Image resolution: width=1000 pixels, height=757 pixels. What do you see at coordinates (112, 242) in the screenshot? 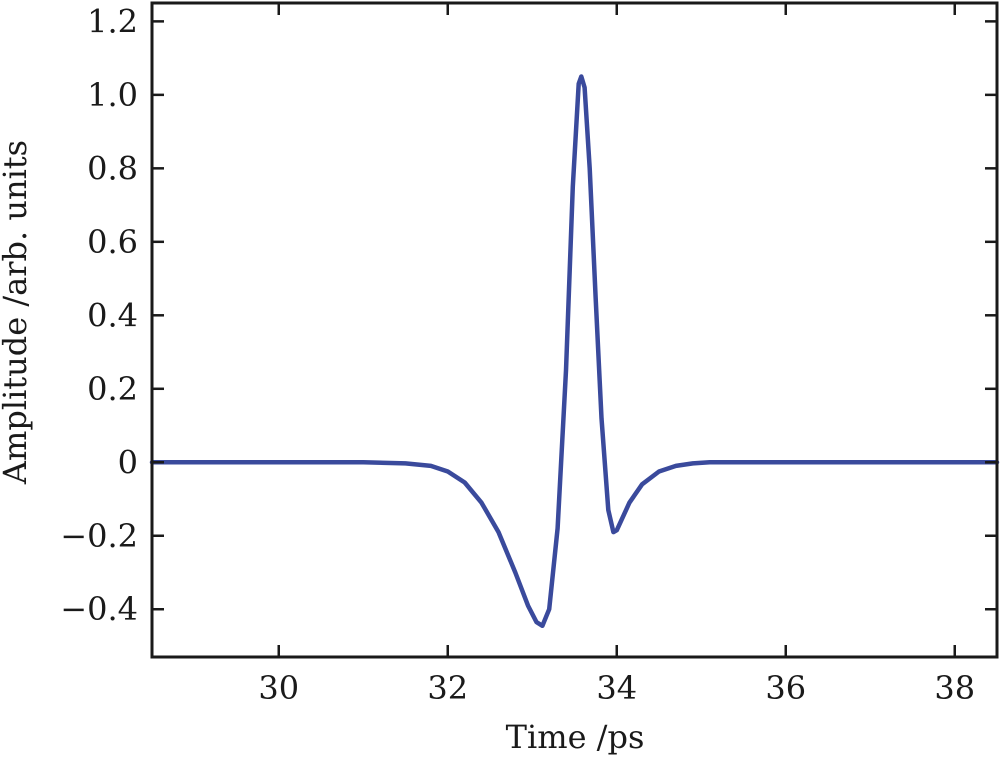
I see `y-tick-label: 0.6` at bounding box center [112, 242].